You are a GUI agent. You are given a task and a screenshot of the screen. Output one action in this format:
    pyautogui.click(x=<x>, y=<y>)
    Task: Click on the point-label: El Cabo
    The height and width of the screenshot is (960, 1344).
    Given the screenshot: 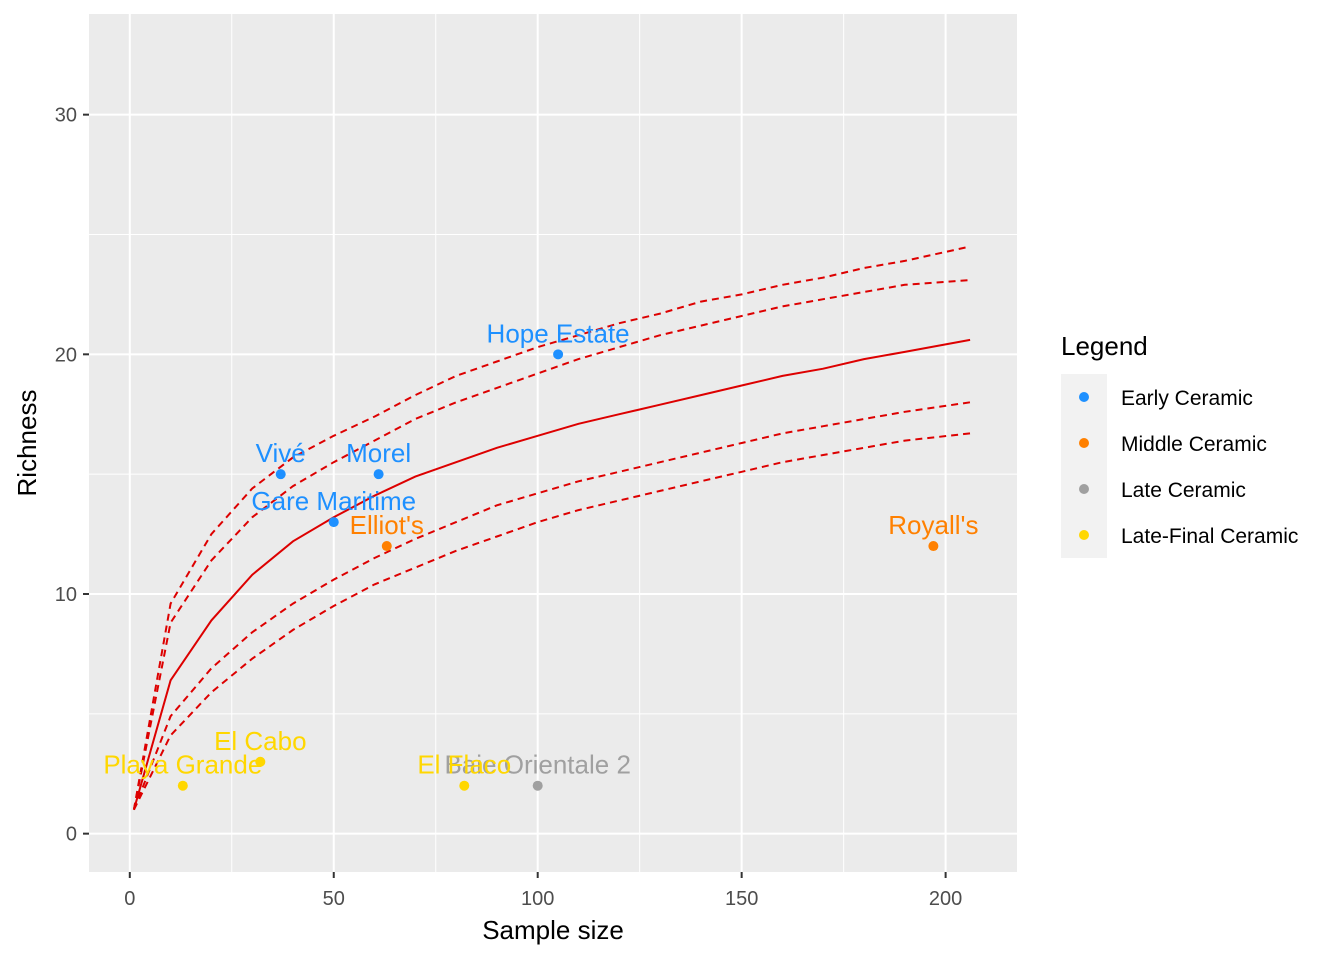 What is the action you would take?
    pyautogui.click(x=260, y=741)
    